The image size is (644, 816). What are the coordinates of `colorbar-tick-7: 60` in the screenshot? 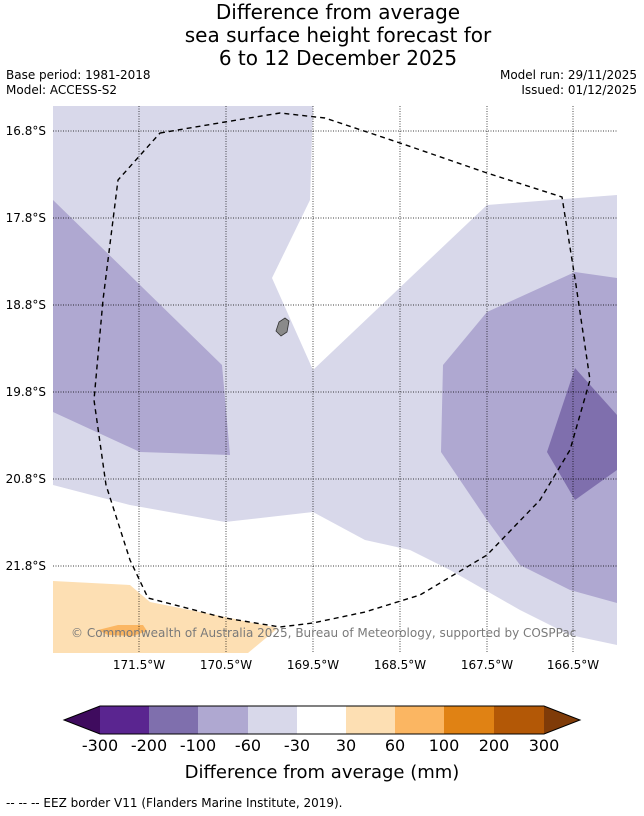 It's located at (395, 745).